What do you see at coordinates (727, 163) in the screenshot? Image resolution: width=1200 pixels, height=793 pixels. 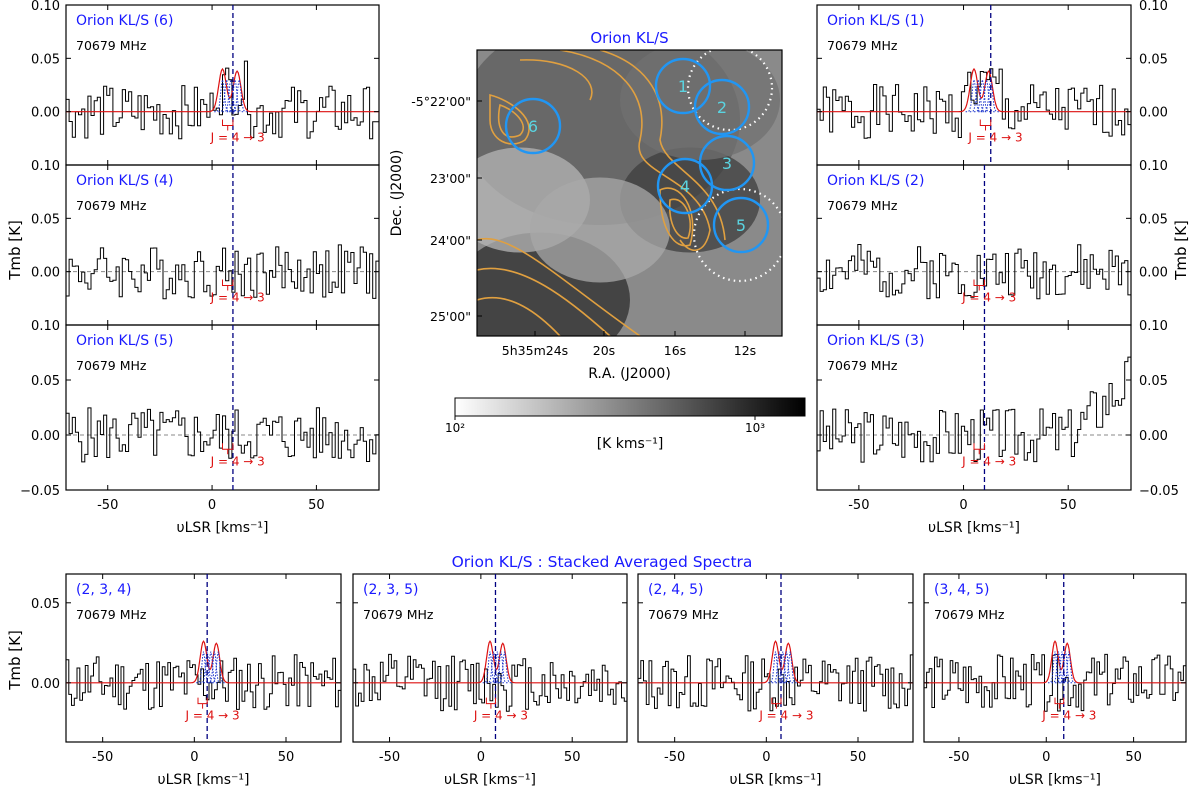 I see `beam-label: 3` at bounding box center [727, 163].